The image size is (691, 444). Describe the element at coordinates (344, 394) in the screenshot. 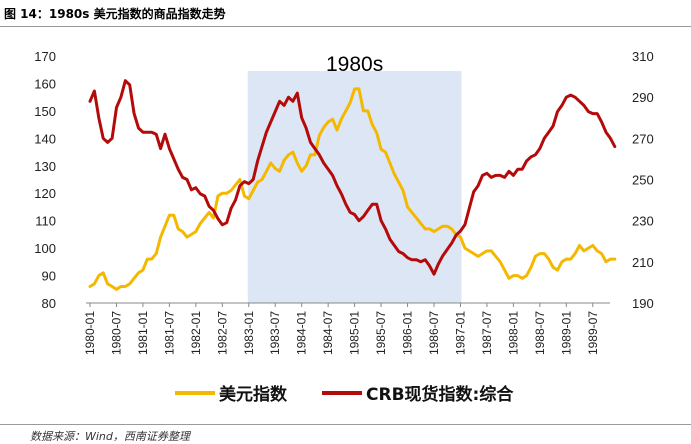

I see `legend: 美元指数 CRB现货指数:综合` at that location.